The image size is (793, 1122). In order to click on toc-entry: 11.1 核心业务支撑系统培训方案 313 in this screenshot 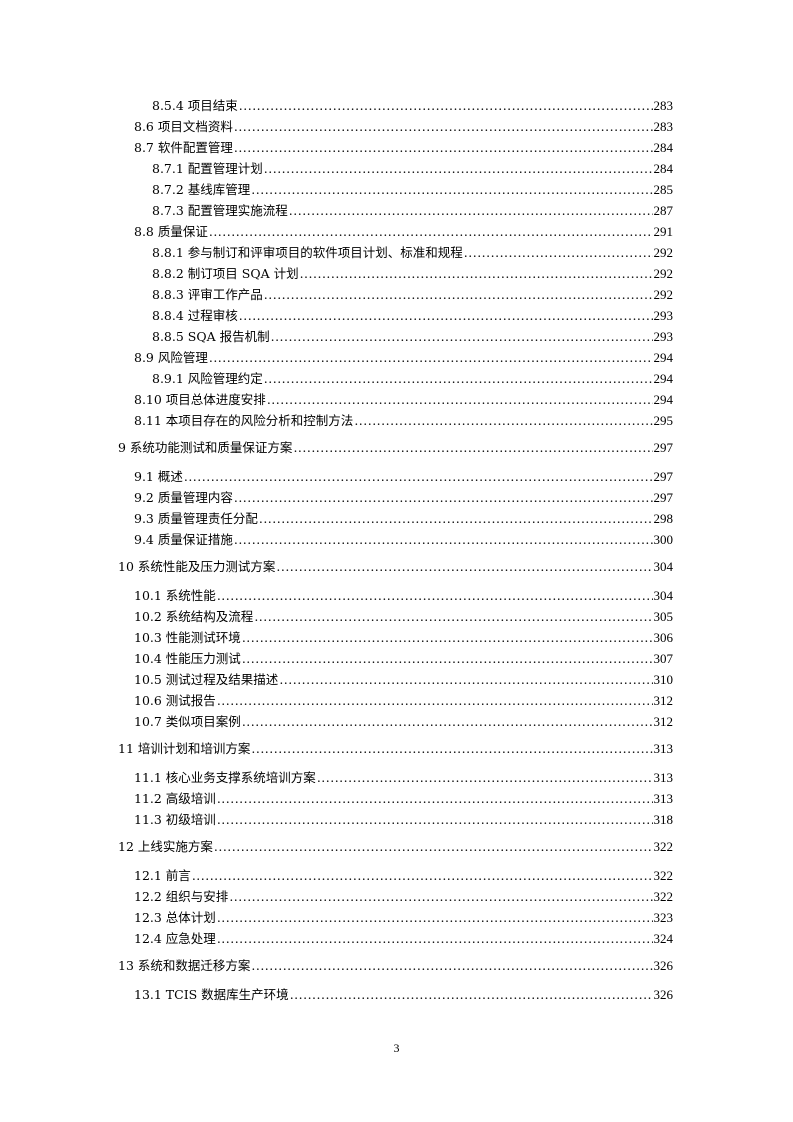, I will do `click(403, 777)`.